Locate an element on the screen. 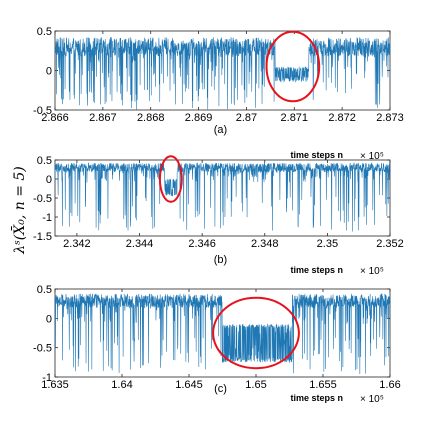 The image size is (431, 429). x-tick-label: 2.342 is located at coordinates (77, 244).